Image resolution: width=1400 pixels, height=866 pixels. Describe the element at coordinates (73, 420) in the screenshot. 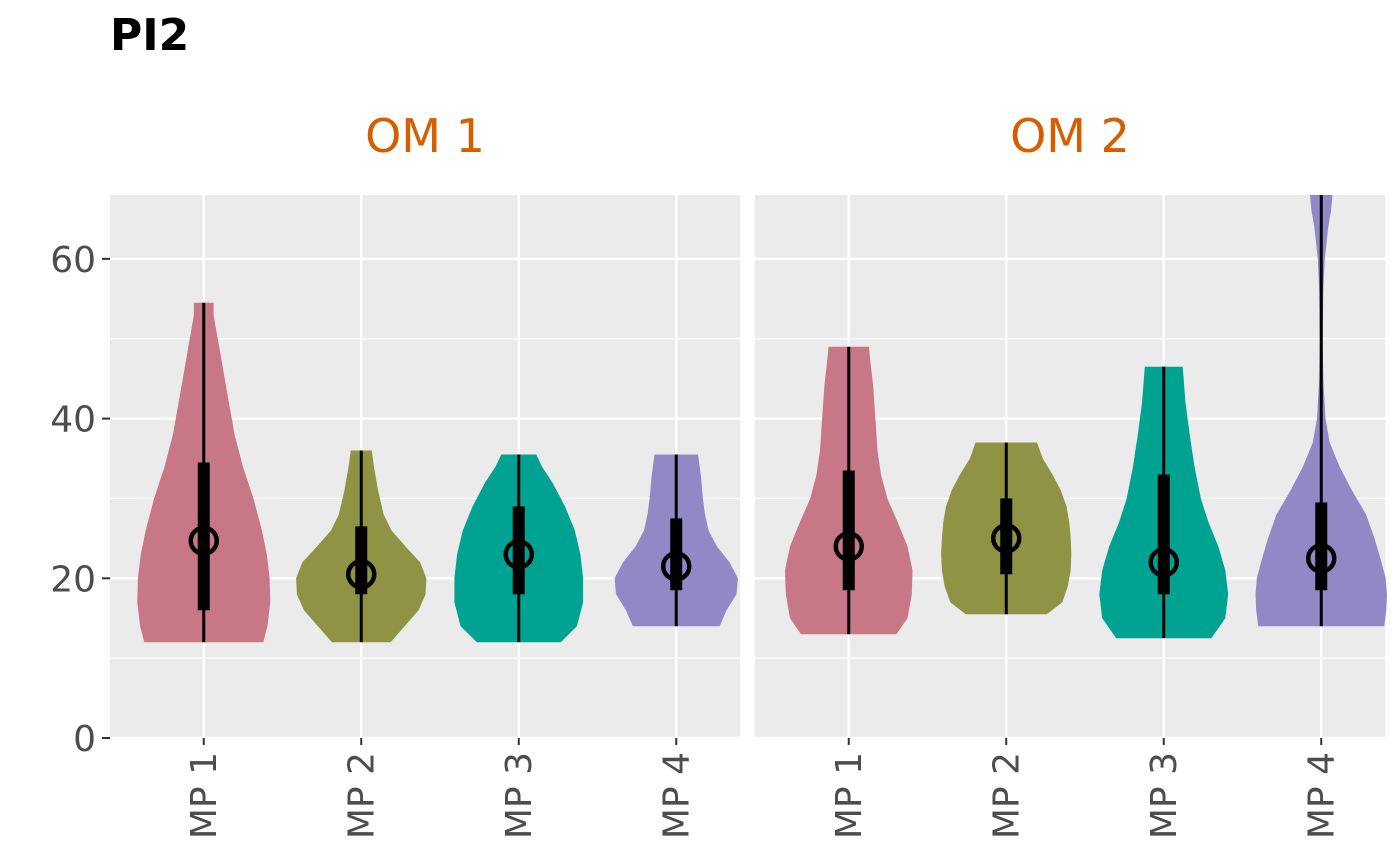

I see `y-tick-label: 40` at that location.